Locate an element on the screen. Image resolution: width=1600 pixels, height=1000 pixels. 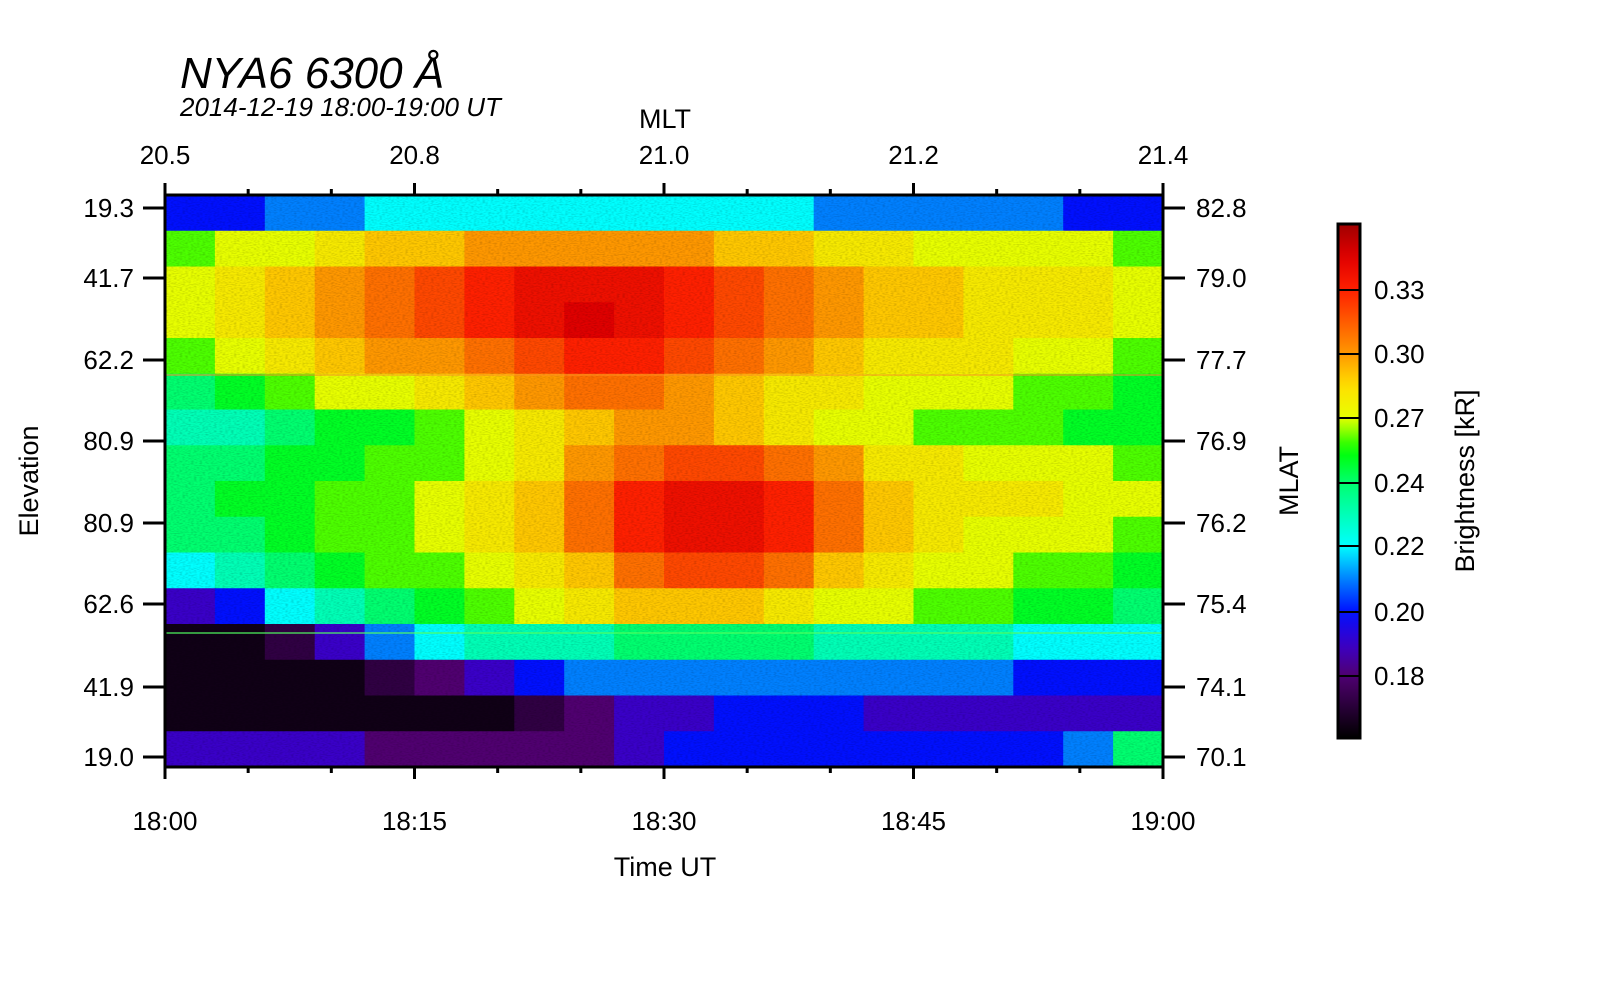
y-tick-label: 62.2 is located at coordinates (108, 360).